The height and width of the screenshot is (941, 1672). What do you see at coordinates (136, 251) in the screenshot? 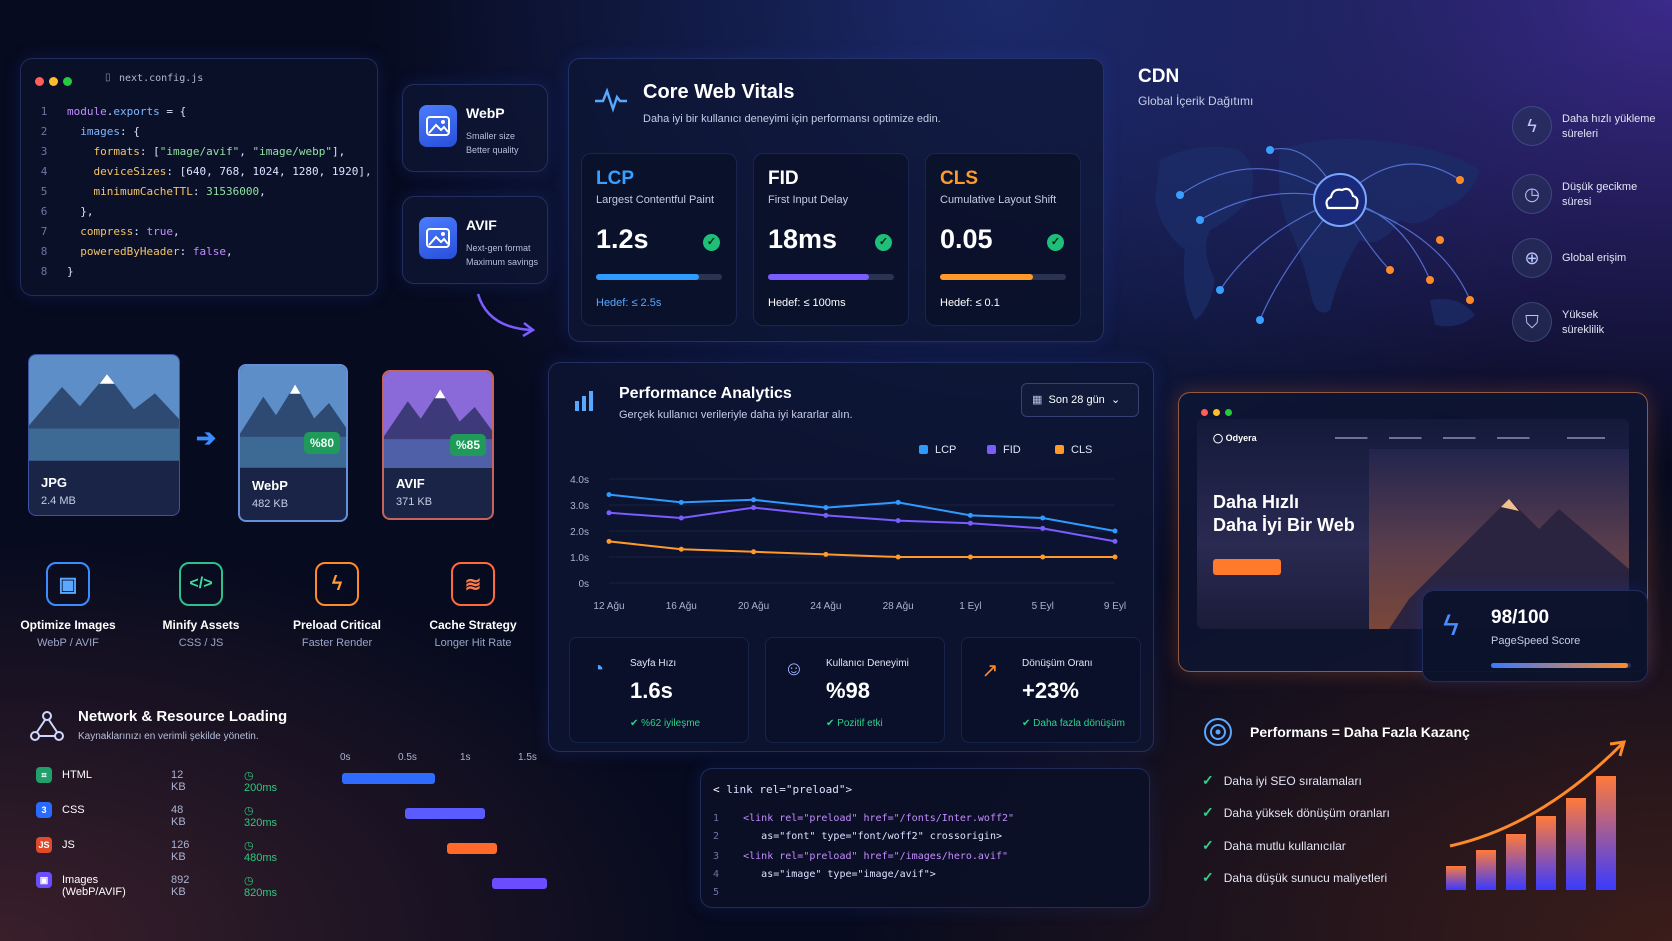
I see `code-line: 8 poweredByHeader: false,` at bounding box center [136, 251].